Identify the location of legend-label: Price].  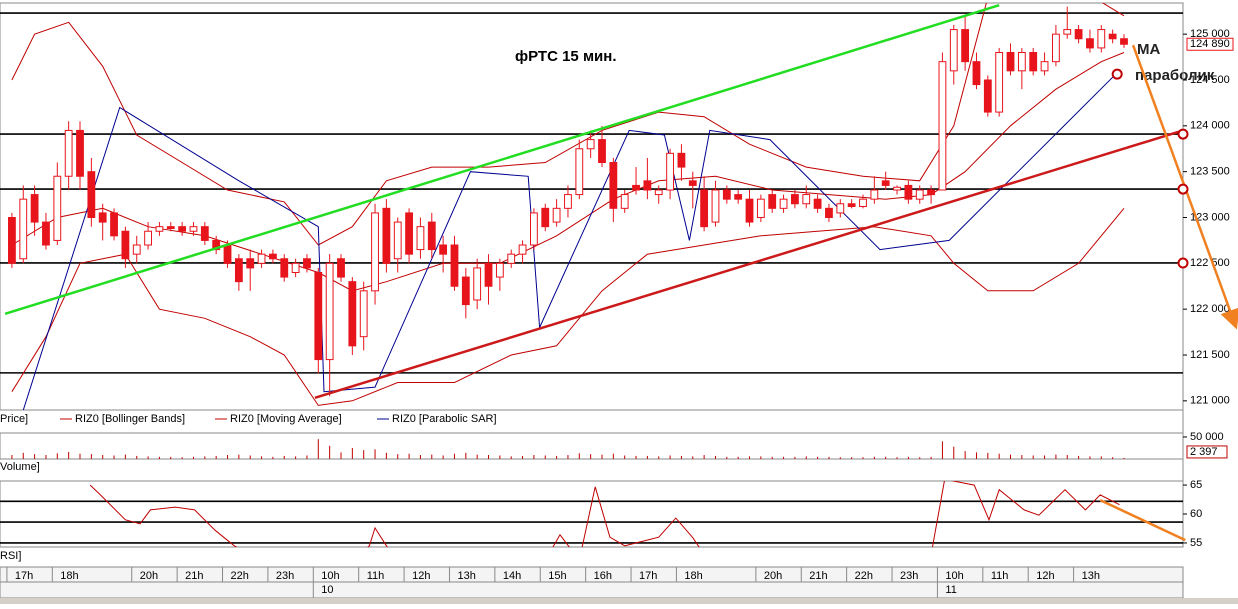
(14, 419).